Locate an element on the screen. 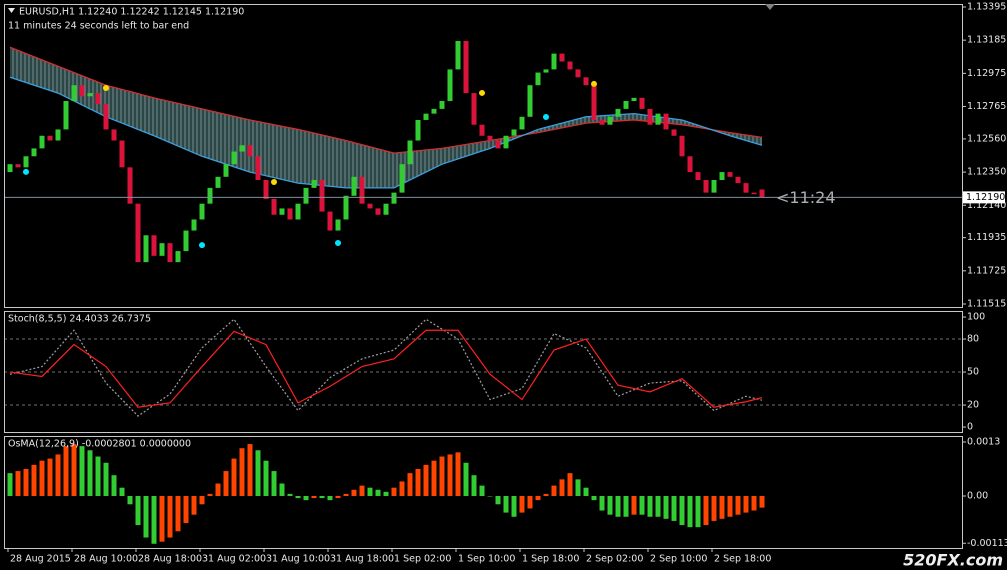 The image size is (1007, 570). y-tick-label: 1.12560 is located at coordinates (986, 138).